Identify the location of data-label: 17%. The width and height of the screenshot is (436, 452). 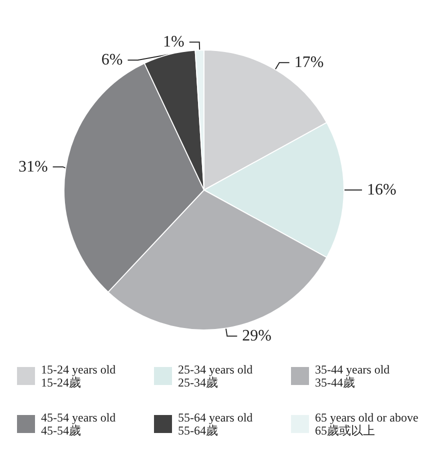
(309, 63).